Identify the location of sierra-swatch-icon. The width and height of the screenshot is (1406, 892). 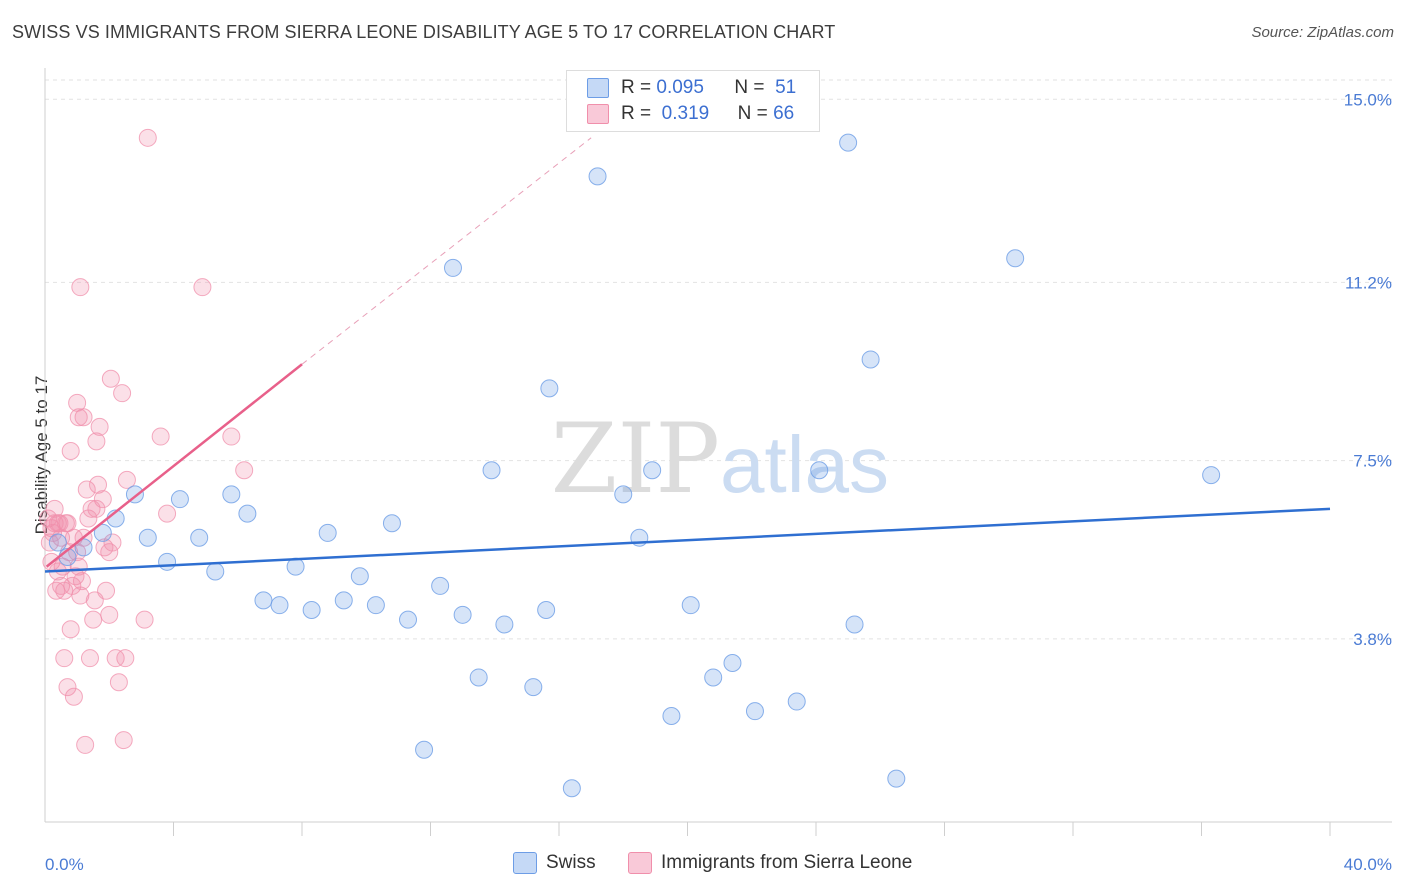
(598, 114).